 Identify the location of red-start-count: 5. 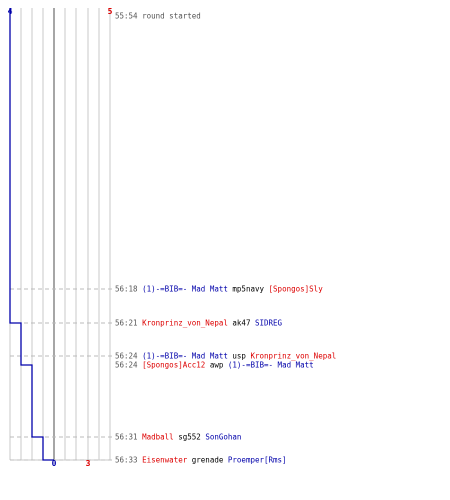
(110, 11).